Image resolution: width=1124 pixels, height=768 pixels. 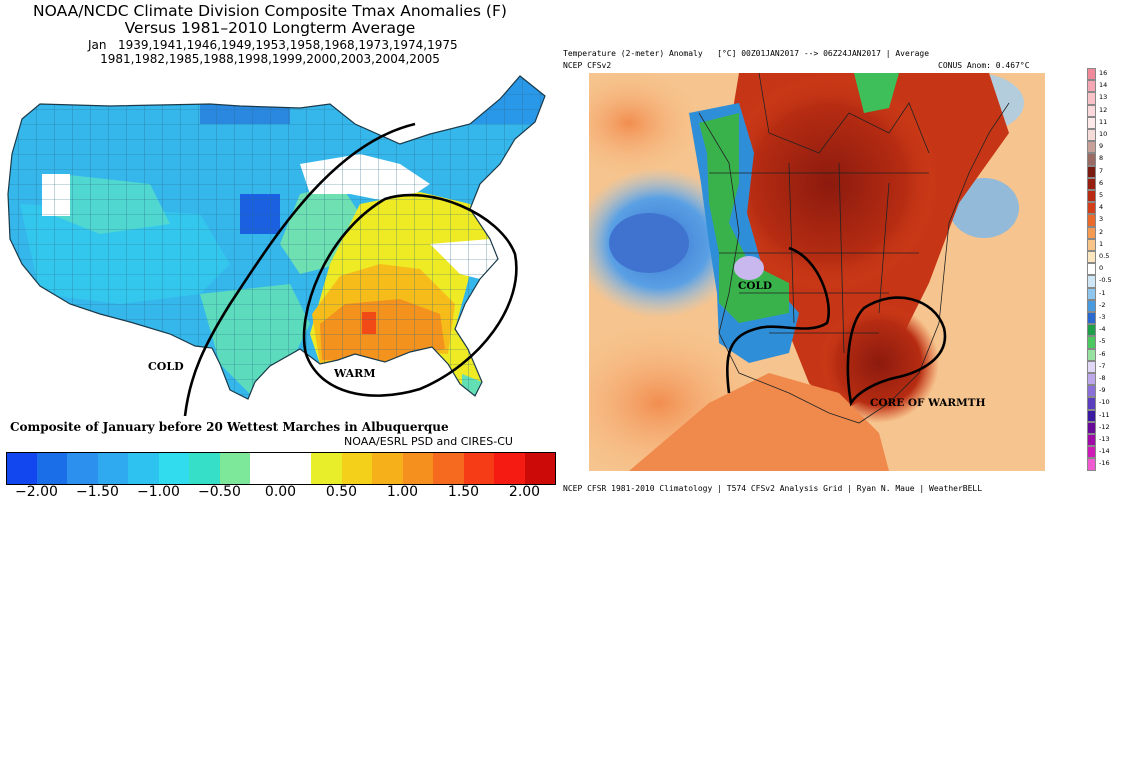 I want to click on right-map-model: NCEP CFSv2, so click(x=587, y=65).